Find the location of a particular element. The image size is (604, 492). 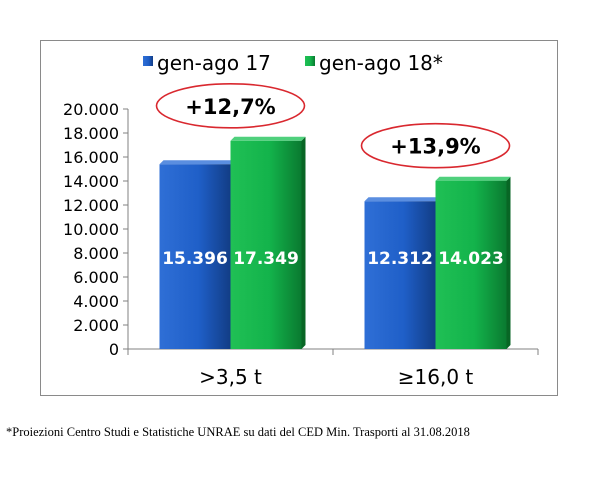

data-label: 12.312 is located at coordinates (400, 259).